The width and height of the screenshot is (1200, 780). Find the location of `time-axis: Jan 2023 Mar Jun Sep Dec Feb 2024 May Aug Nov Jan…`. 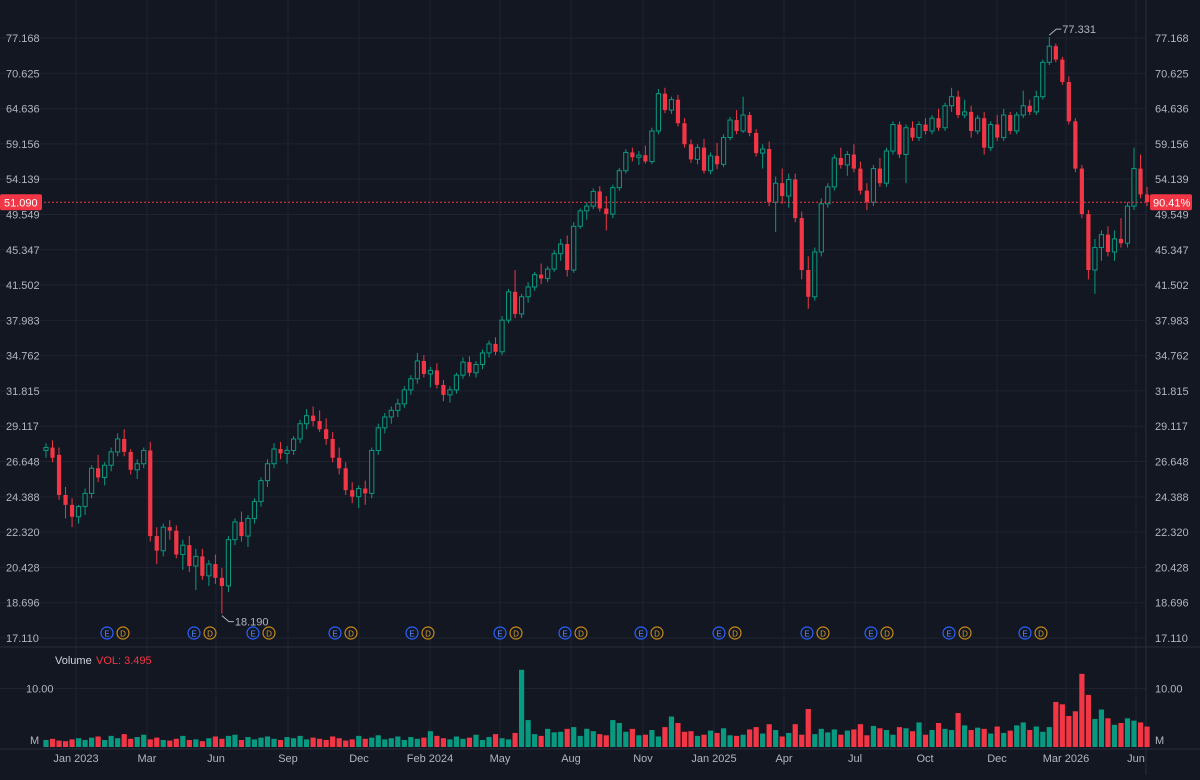

time-axis: Jan 2023 Mar Jun Sep Dec Feb 2024 May Aug Nov Jan… is located at coordinates (599, 759).